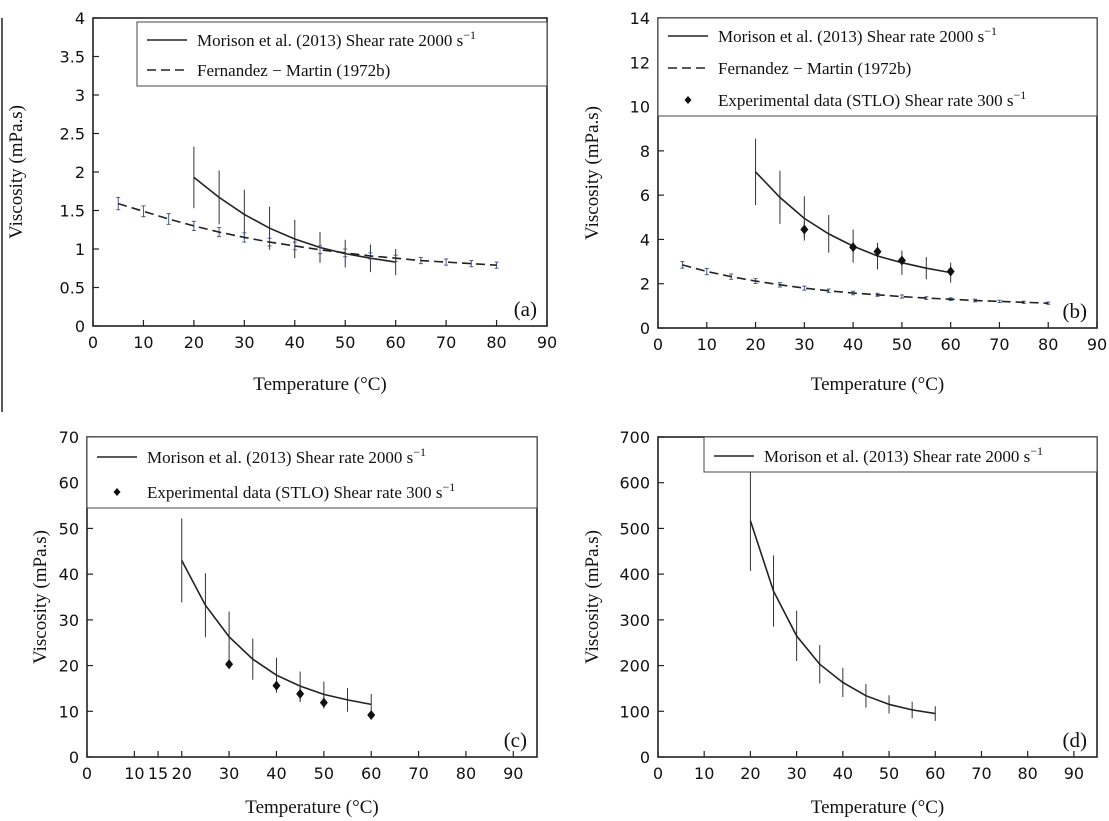 This screenshot has height=821, width=1109. I want to click on y-tick-label: 60, so click(69, 483).